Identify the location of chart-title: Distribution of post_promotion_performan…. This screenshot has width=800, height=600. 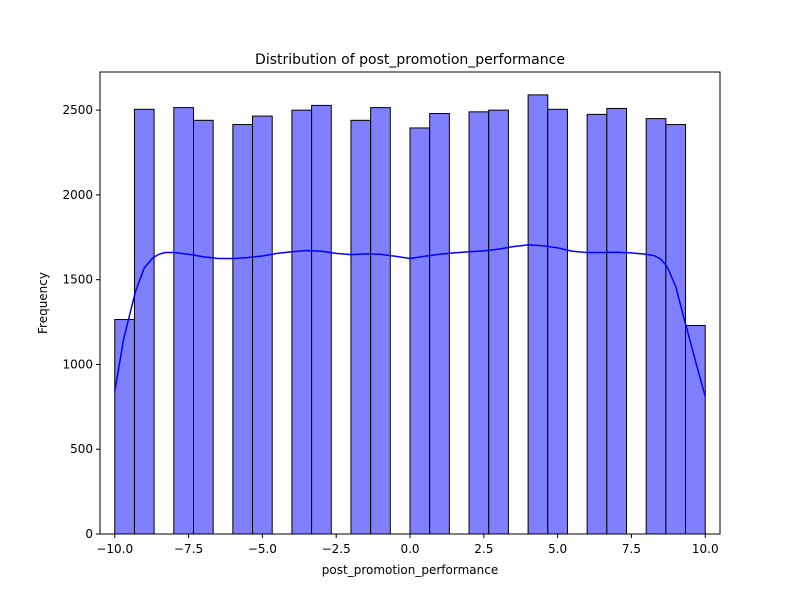
(410, 60).